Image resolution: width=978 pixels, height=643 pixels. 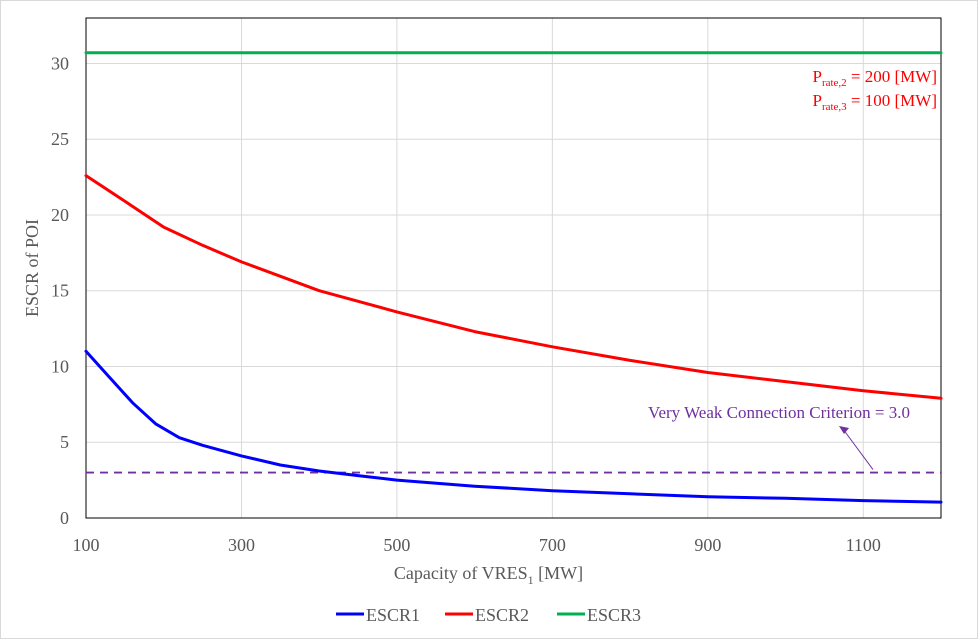 What do you see at coordinates (60, 139) in the screenshot?
I see `y-tick-label: 25` at bounding box center [60, 139].